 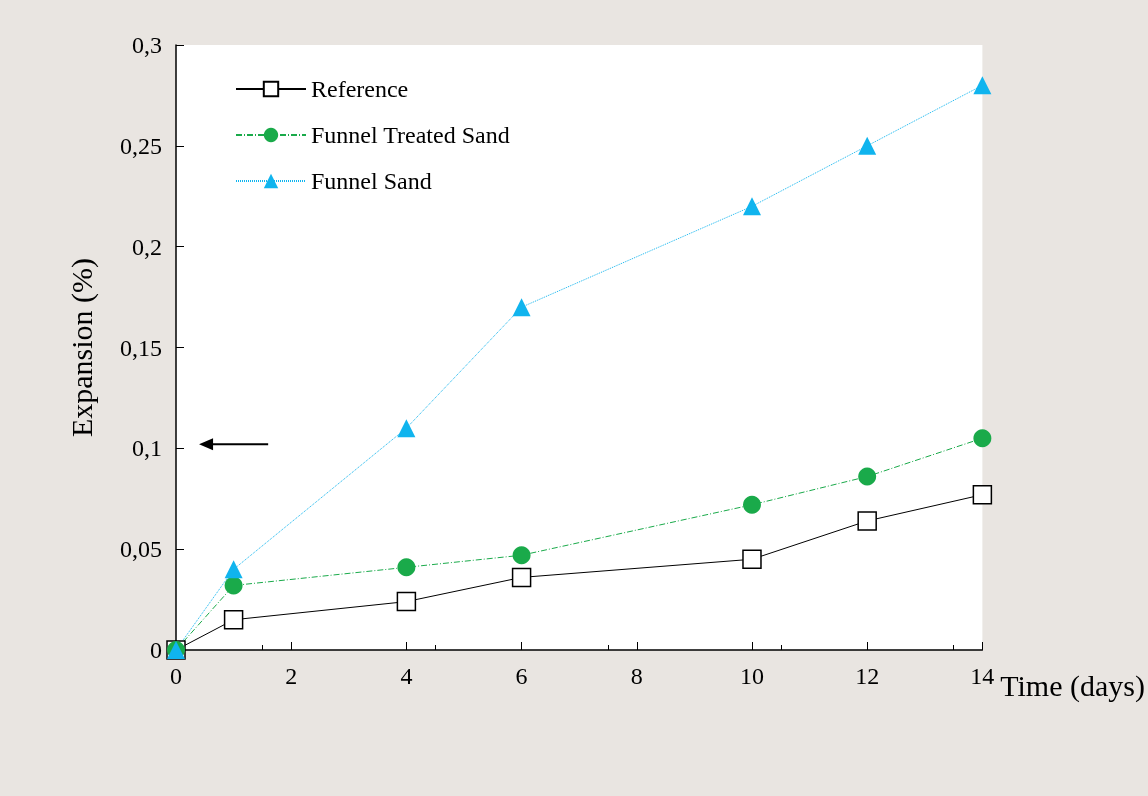 I want to click on x-tick-label: 8, so click(x=636, y=676).